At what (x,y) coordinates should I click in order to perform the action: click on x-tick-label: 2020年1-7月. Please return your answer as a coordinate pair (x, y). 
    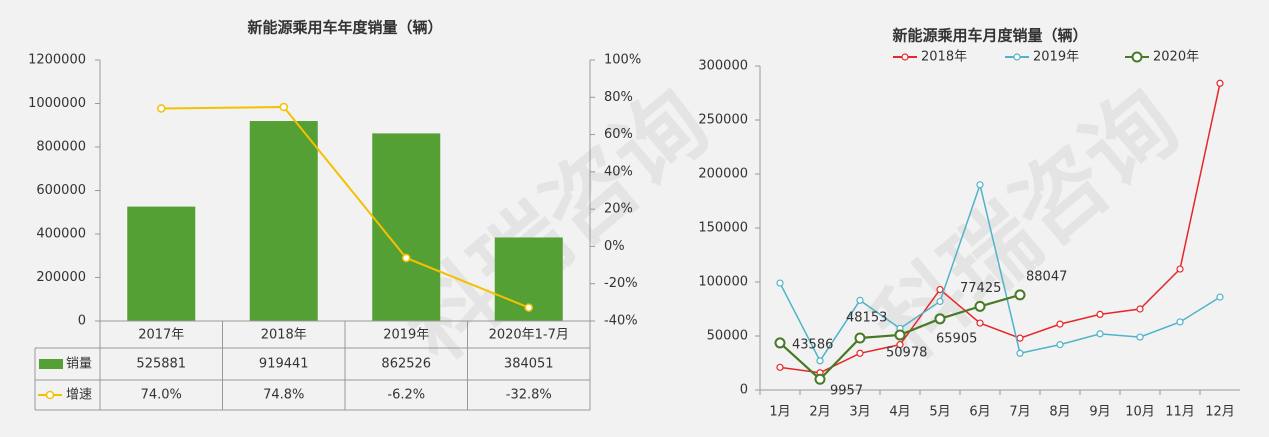
    Looking at the image, I should click on (529, 335).